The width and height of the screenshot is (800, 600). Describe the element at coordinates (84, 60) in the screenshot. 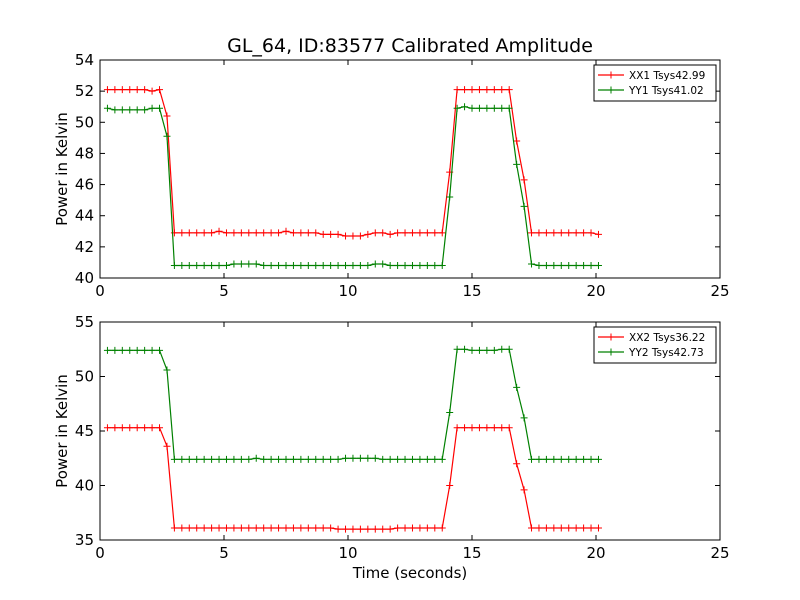

I see `y-tick-label: 54` at that location.